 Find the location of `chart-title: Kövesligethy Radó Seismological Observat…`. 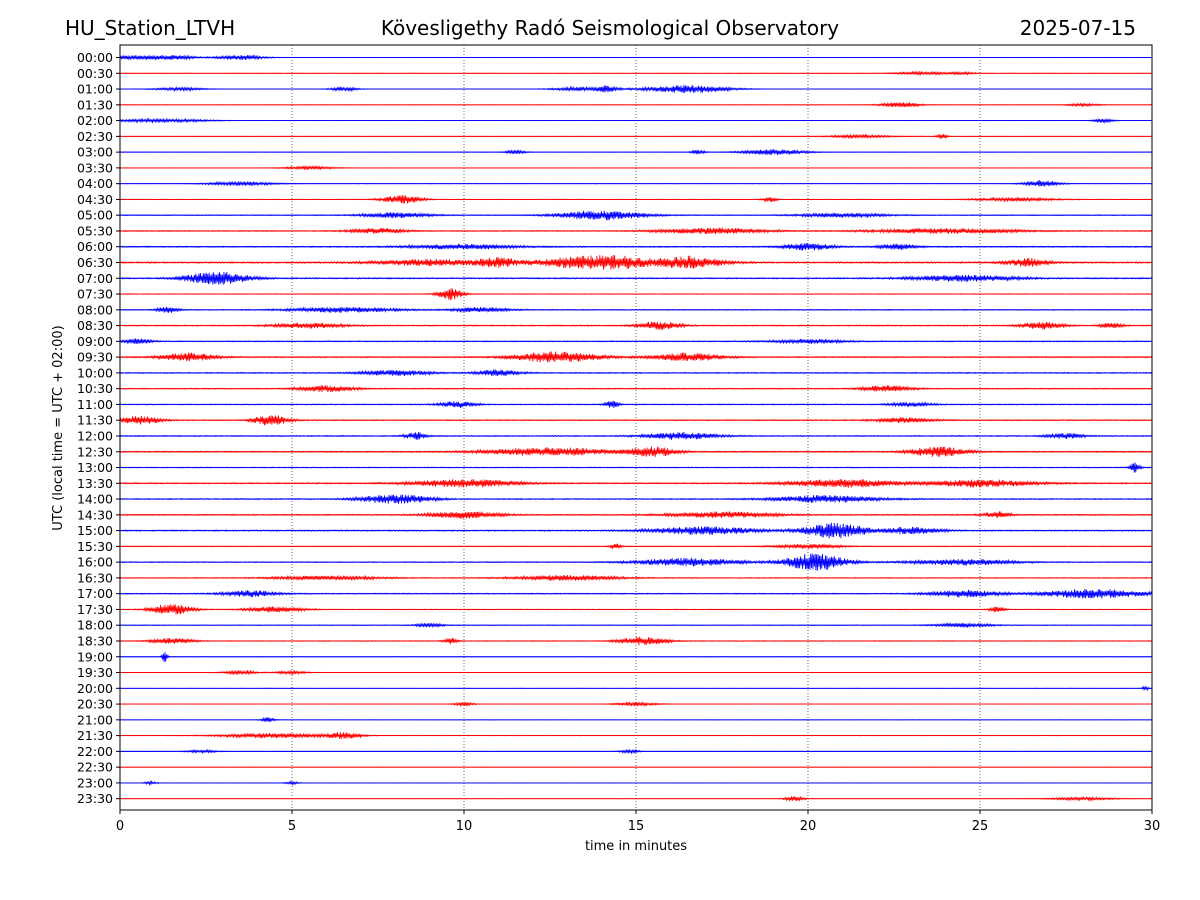

chart-title: Kövesligethy Radó Seismological Observat… is located at coordinates (610, 28).